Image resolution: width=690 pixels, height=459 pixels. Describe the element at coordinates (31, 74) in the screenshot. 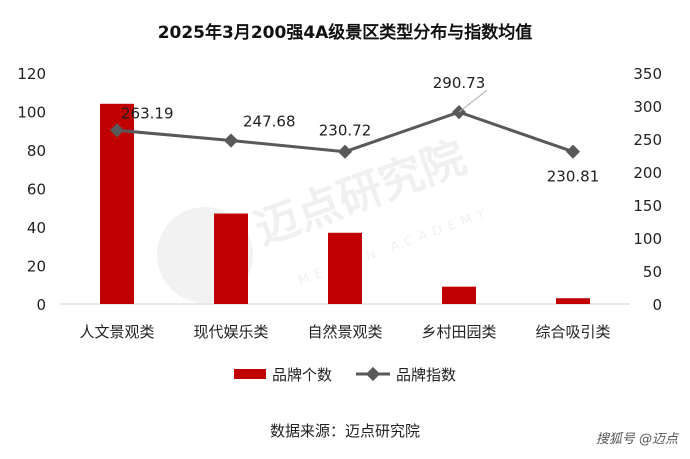

I see `y-left-tick-label: 120` at that location.